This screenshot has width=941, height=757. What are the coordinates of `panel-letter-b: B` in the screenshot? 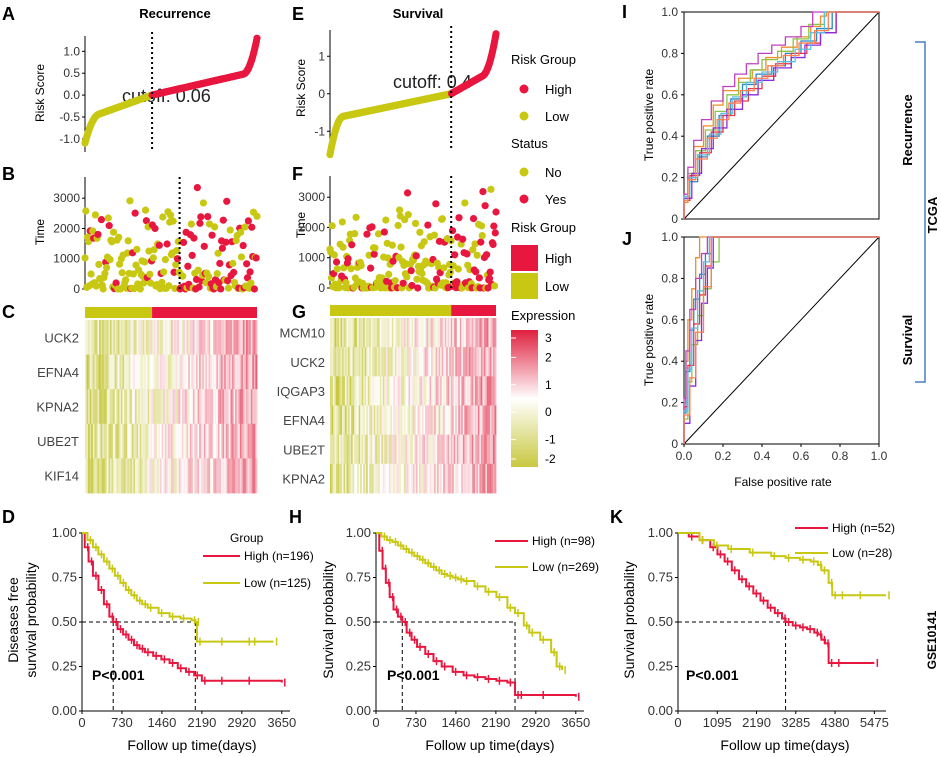 It's located at (8, 174).